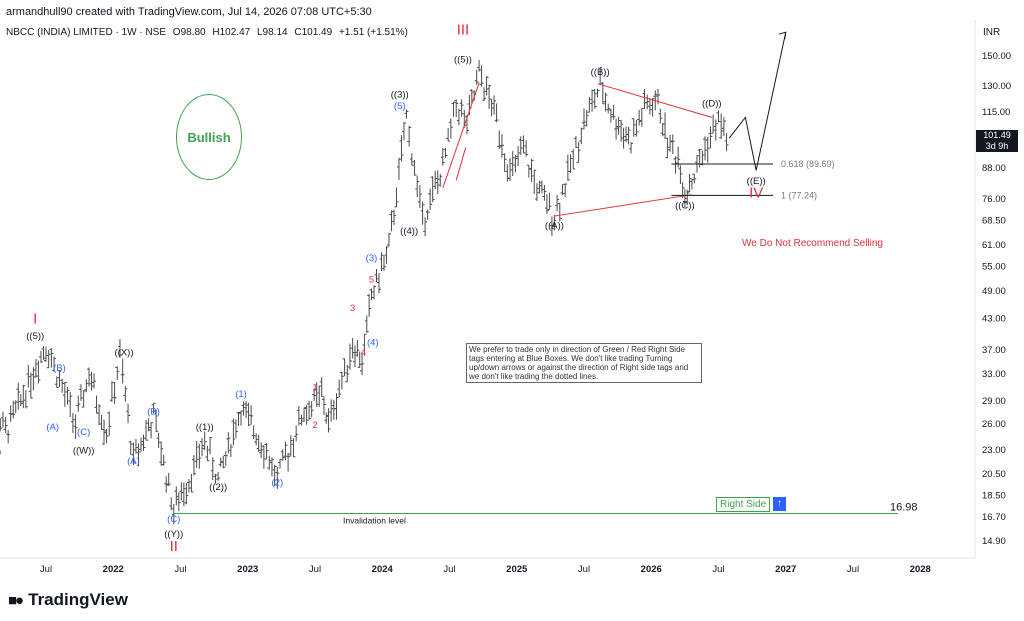 The image size is (1024, 621). What do you see at coordinates (314, 388) in the screenshot?
I see `wave-label: 1` at bounding box center [314, 388].